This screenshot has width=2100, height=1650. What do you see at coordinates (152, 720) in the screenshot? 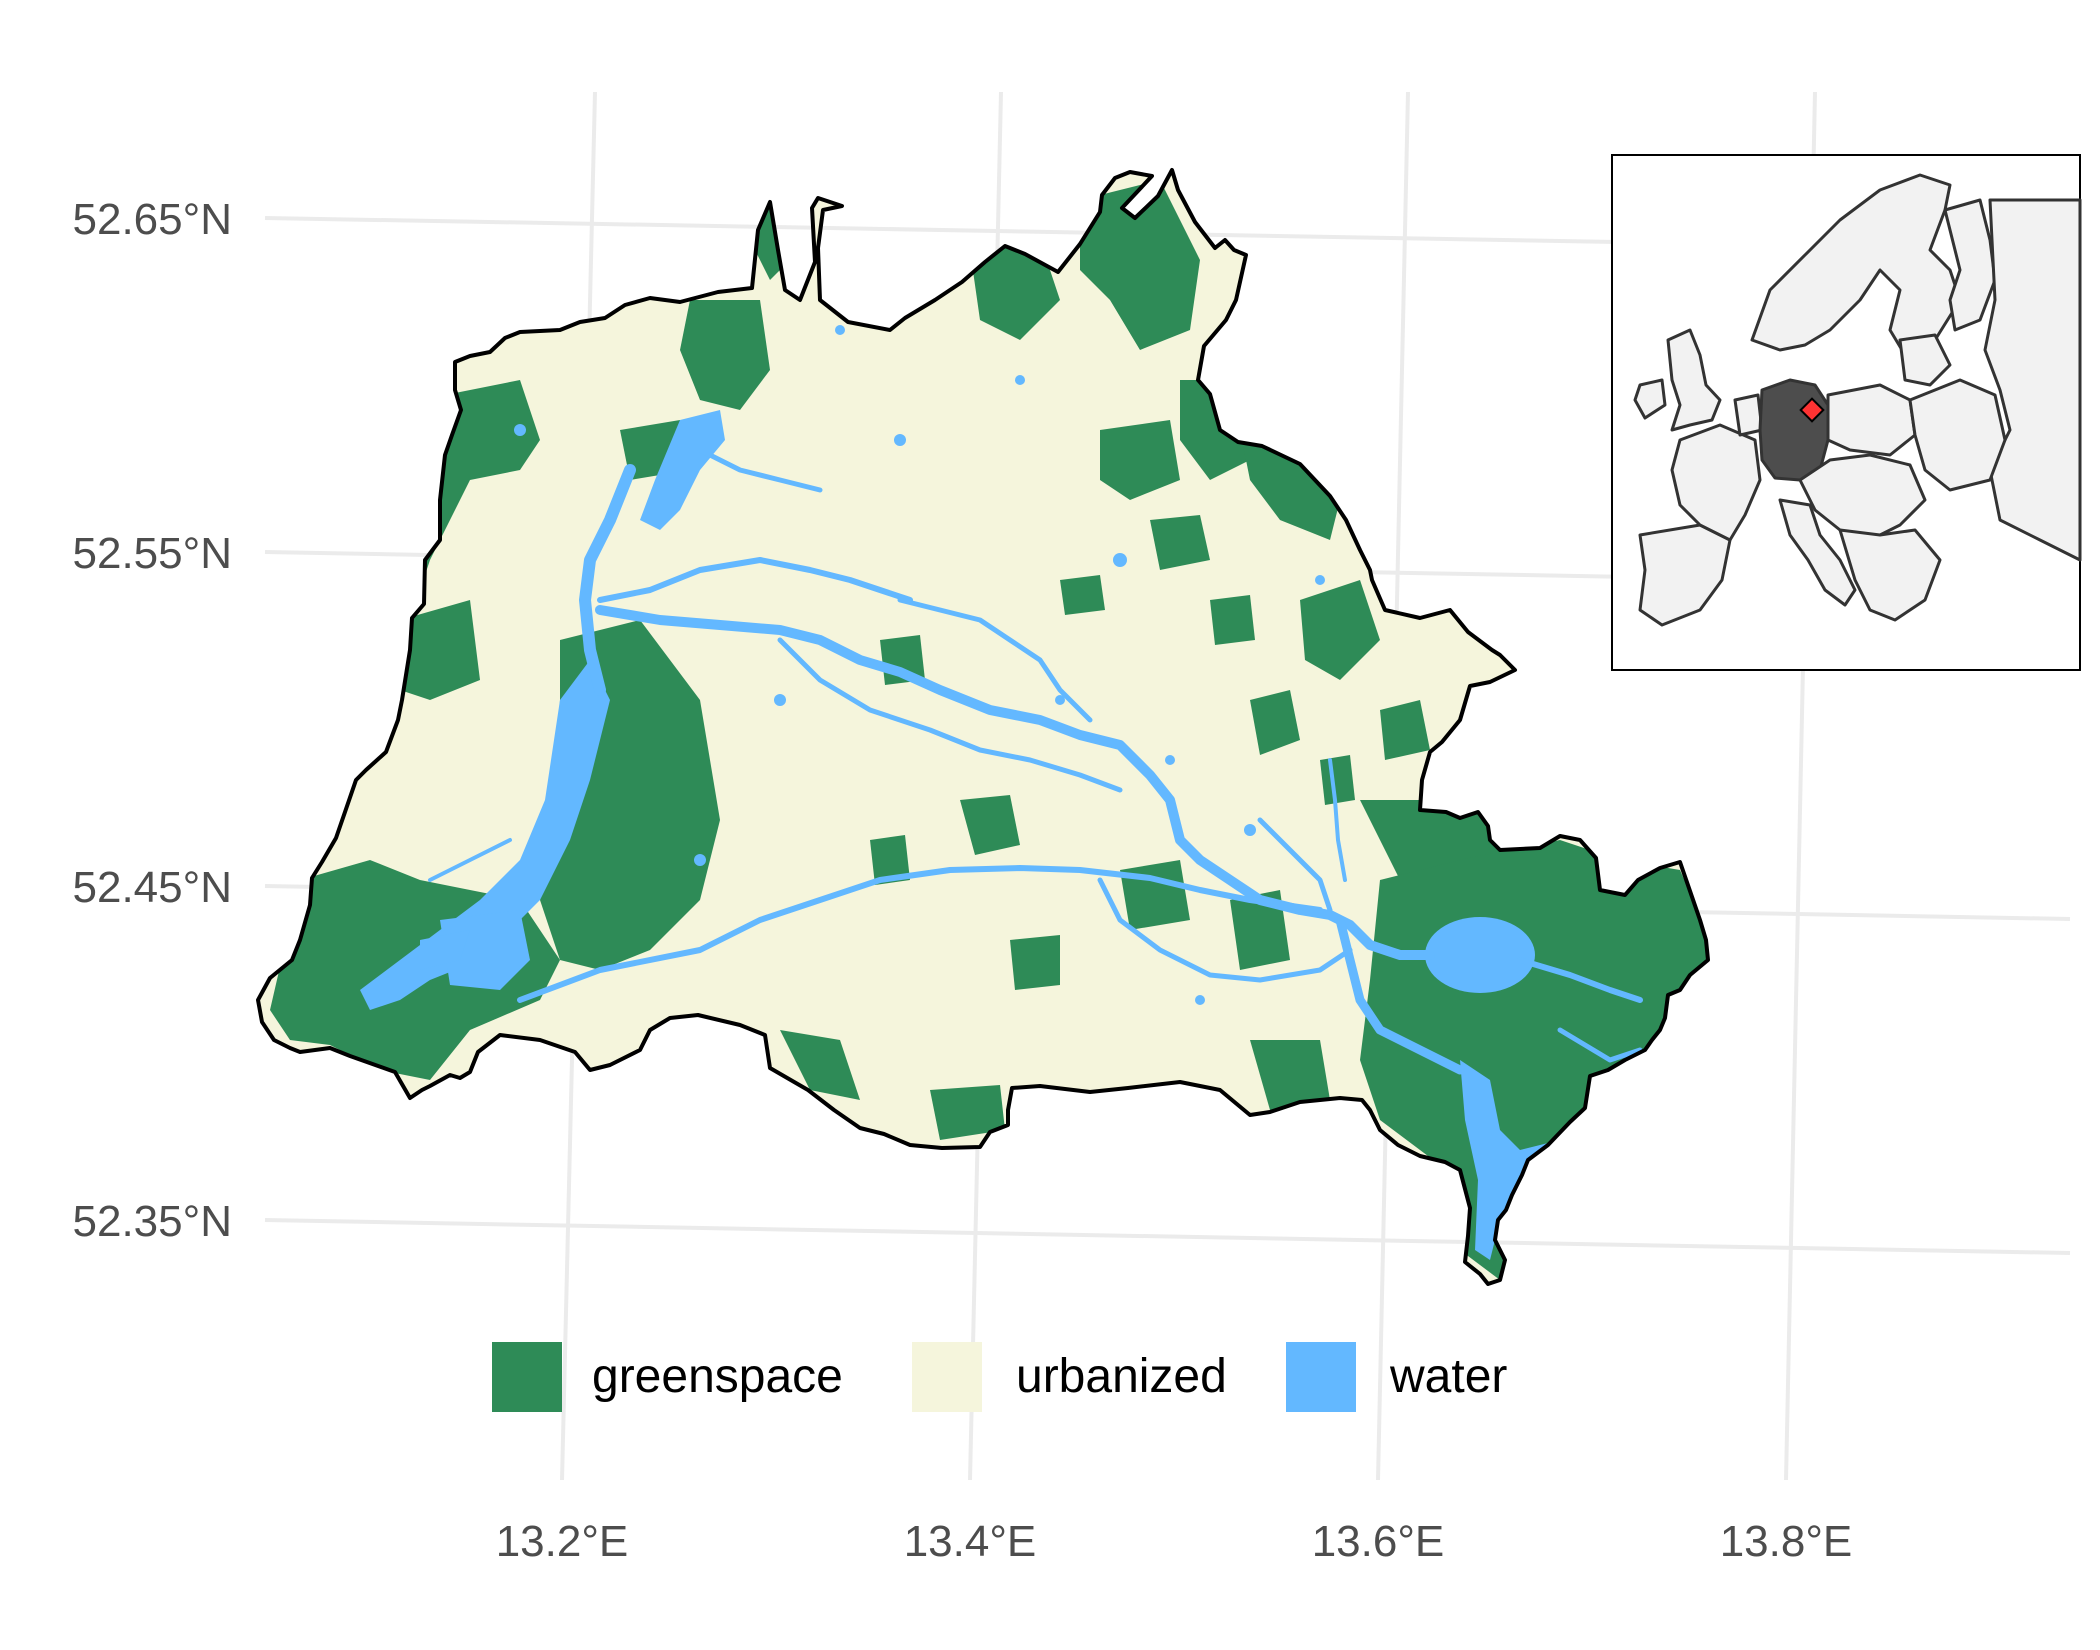
I see `latitude-labels: 52.65°N 52.55°N 52.45°N 52.35°N` at bounding box center [152, 720].